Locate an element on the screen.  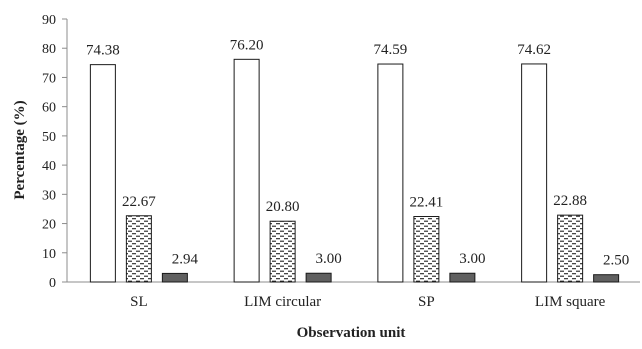
data-label: 76.20 is located at coordinates (247, 45).